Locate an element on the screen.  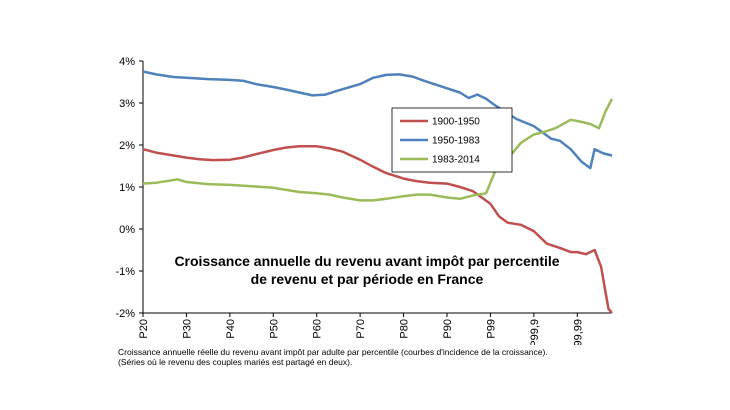
y-ticks: -2% -1% 0% 1% 2% 3% 4% is located at coordinates (129, 188).